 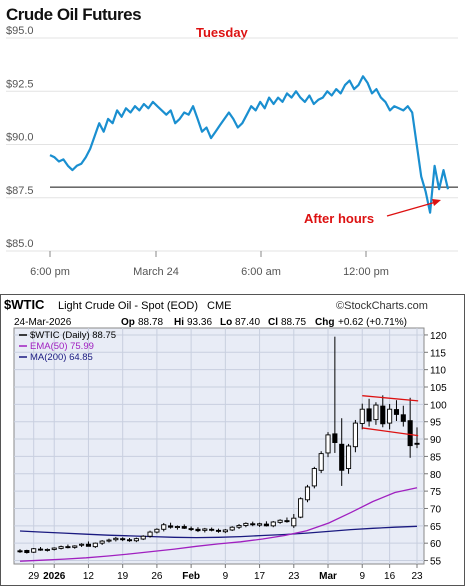 I want to click on y-tick-label: 90, so click(x=436, y=440).